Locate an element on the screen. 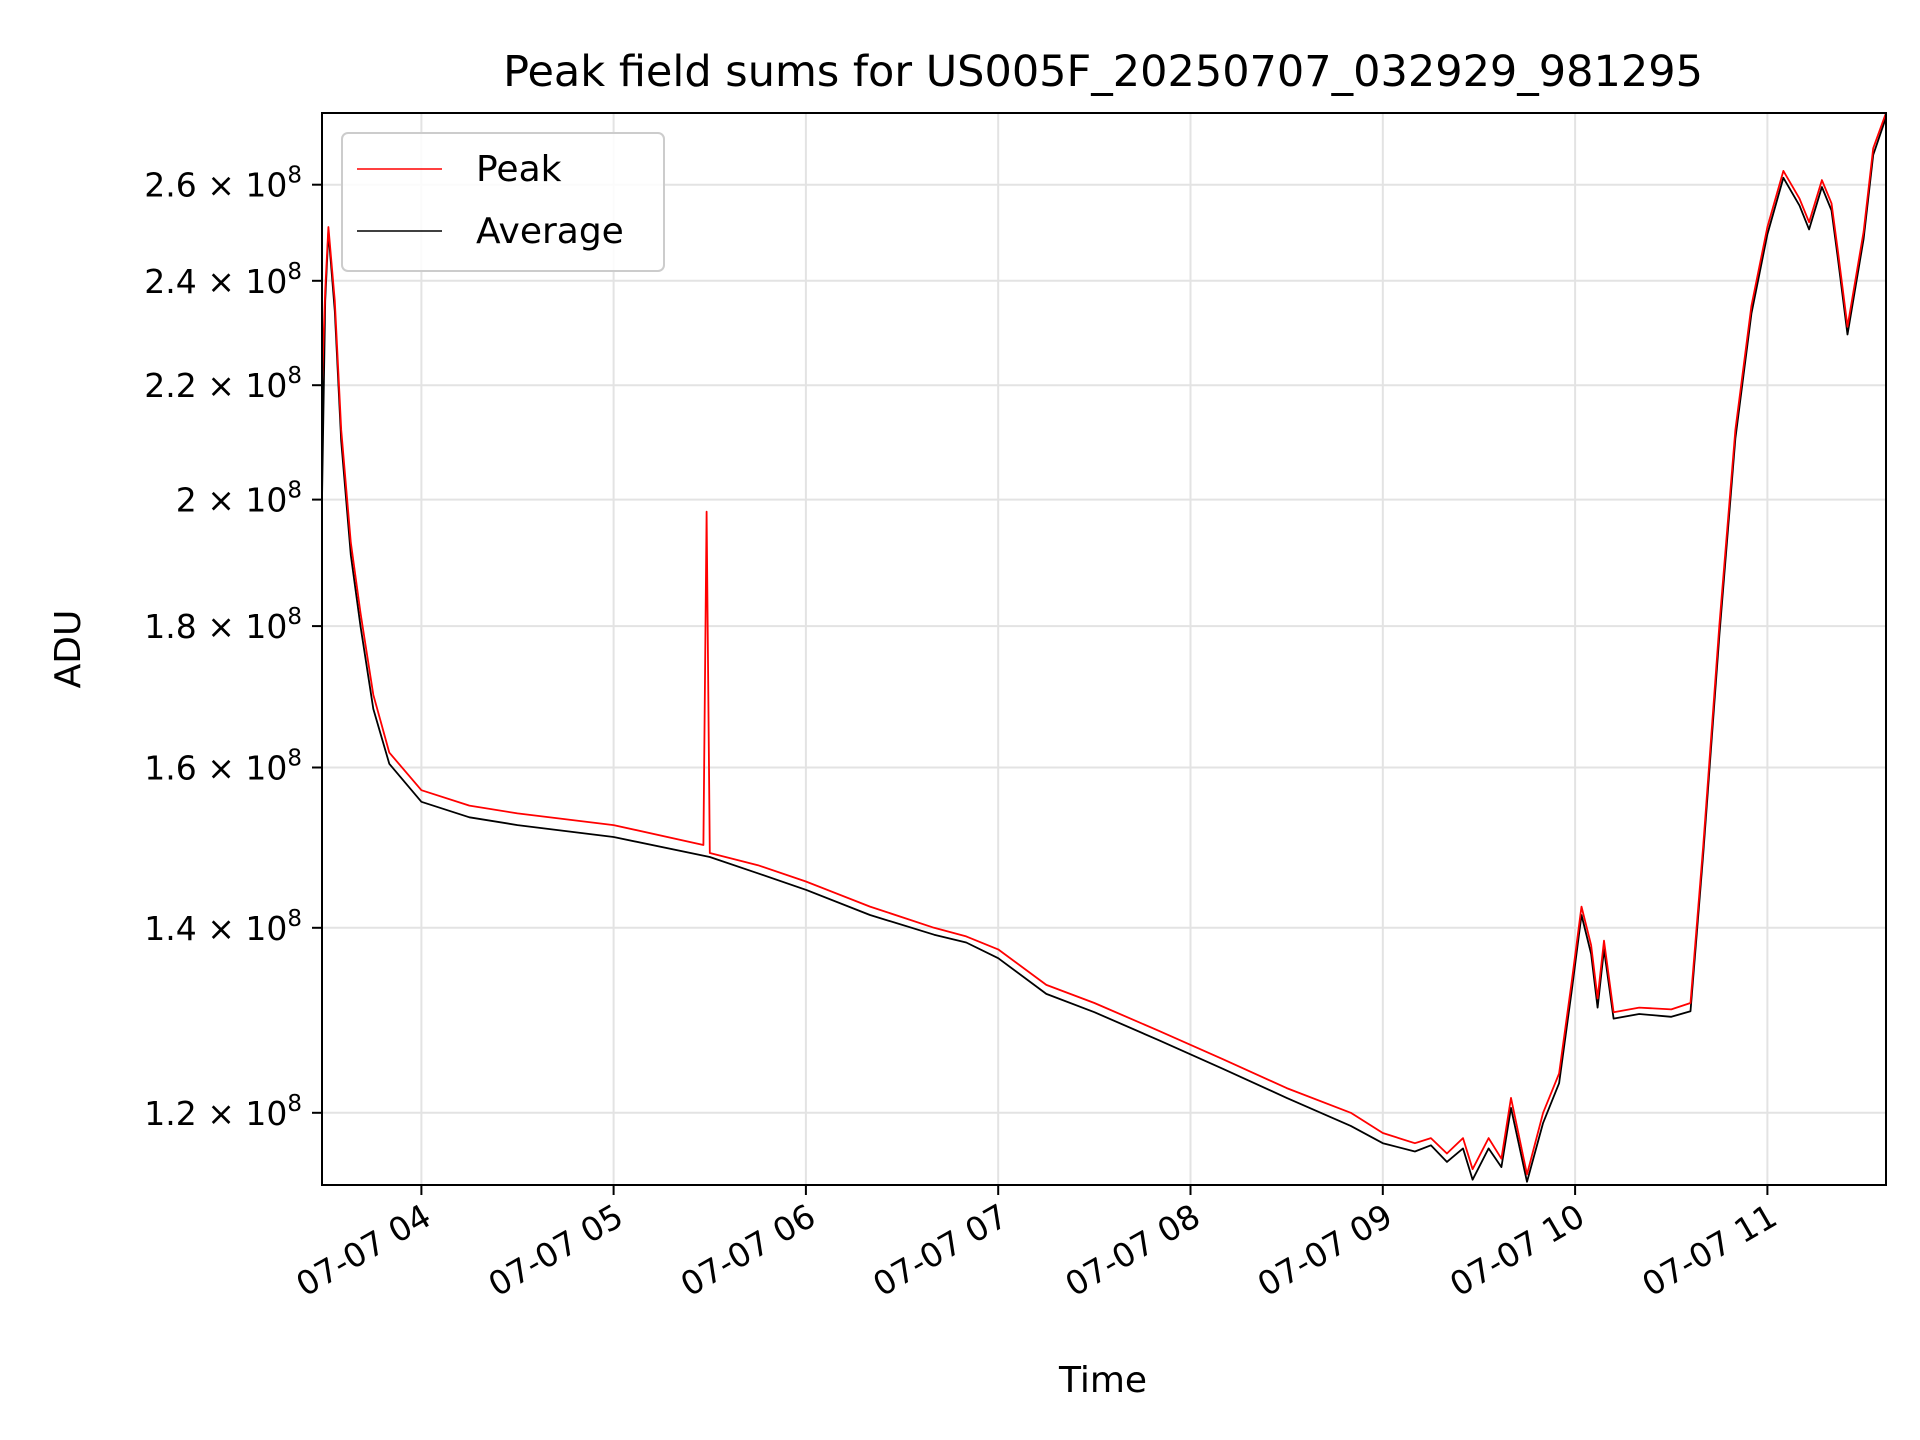 The height and width of the screenshot is (1440, 1920). y-tick-label: 1.4 × 108 is located at coordinates (223, 927).